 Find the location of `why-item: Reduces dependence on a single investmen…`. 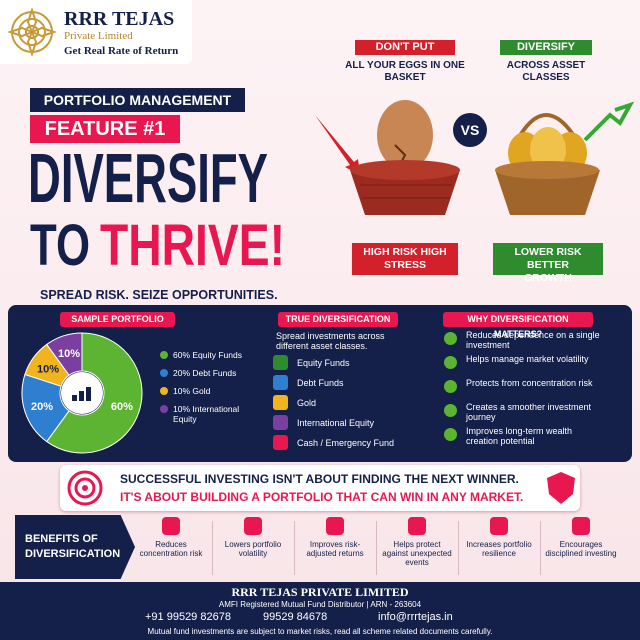

why-item: Reduces dependence on a single investmen… is located at coordinates (533, 340).